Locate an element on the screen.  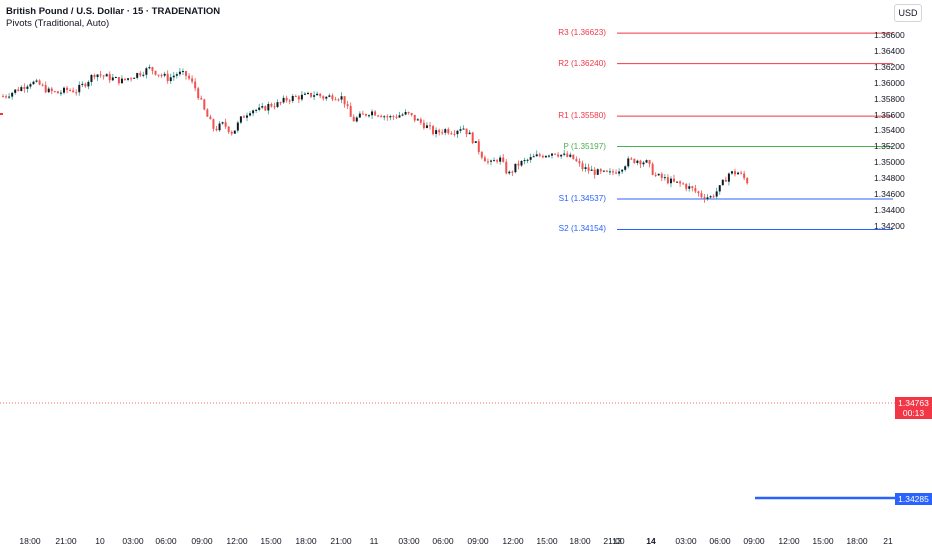
time-tick: 14 is located at coordinates (651, 541).